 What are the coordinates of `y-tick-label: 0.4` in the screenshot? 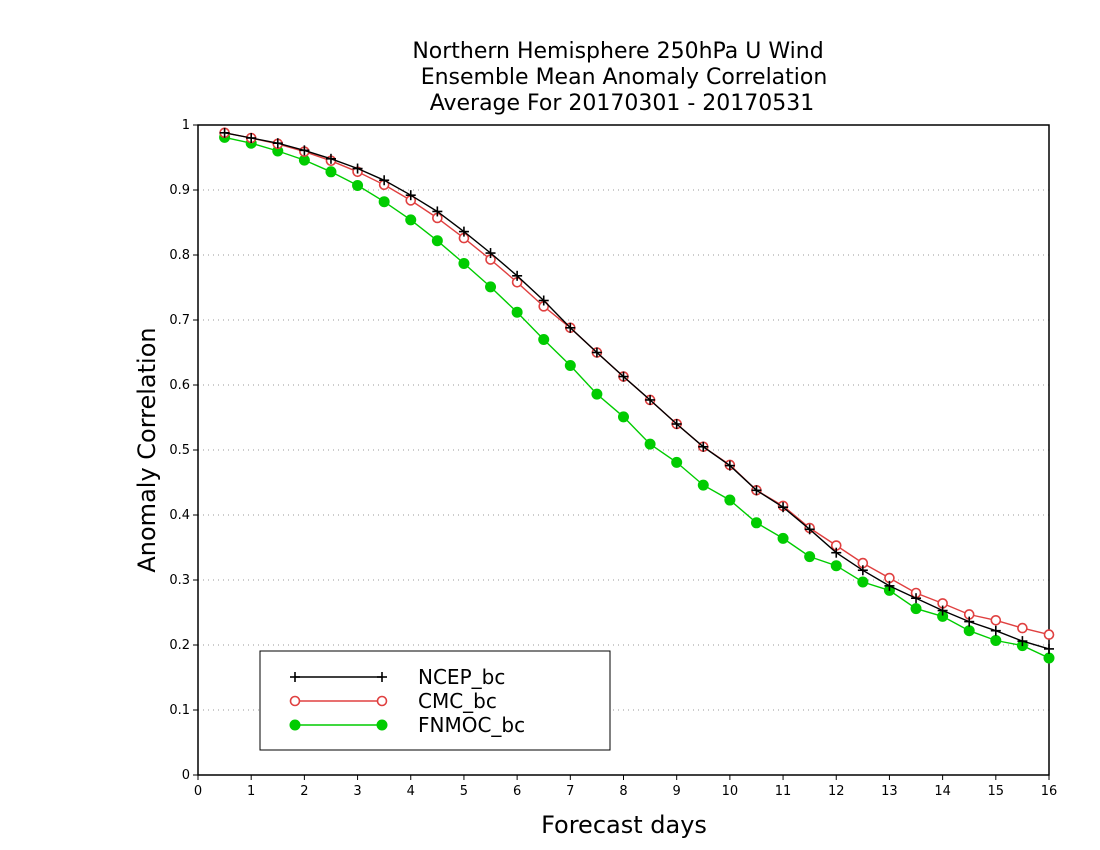 It's located at (179, 515).